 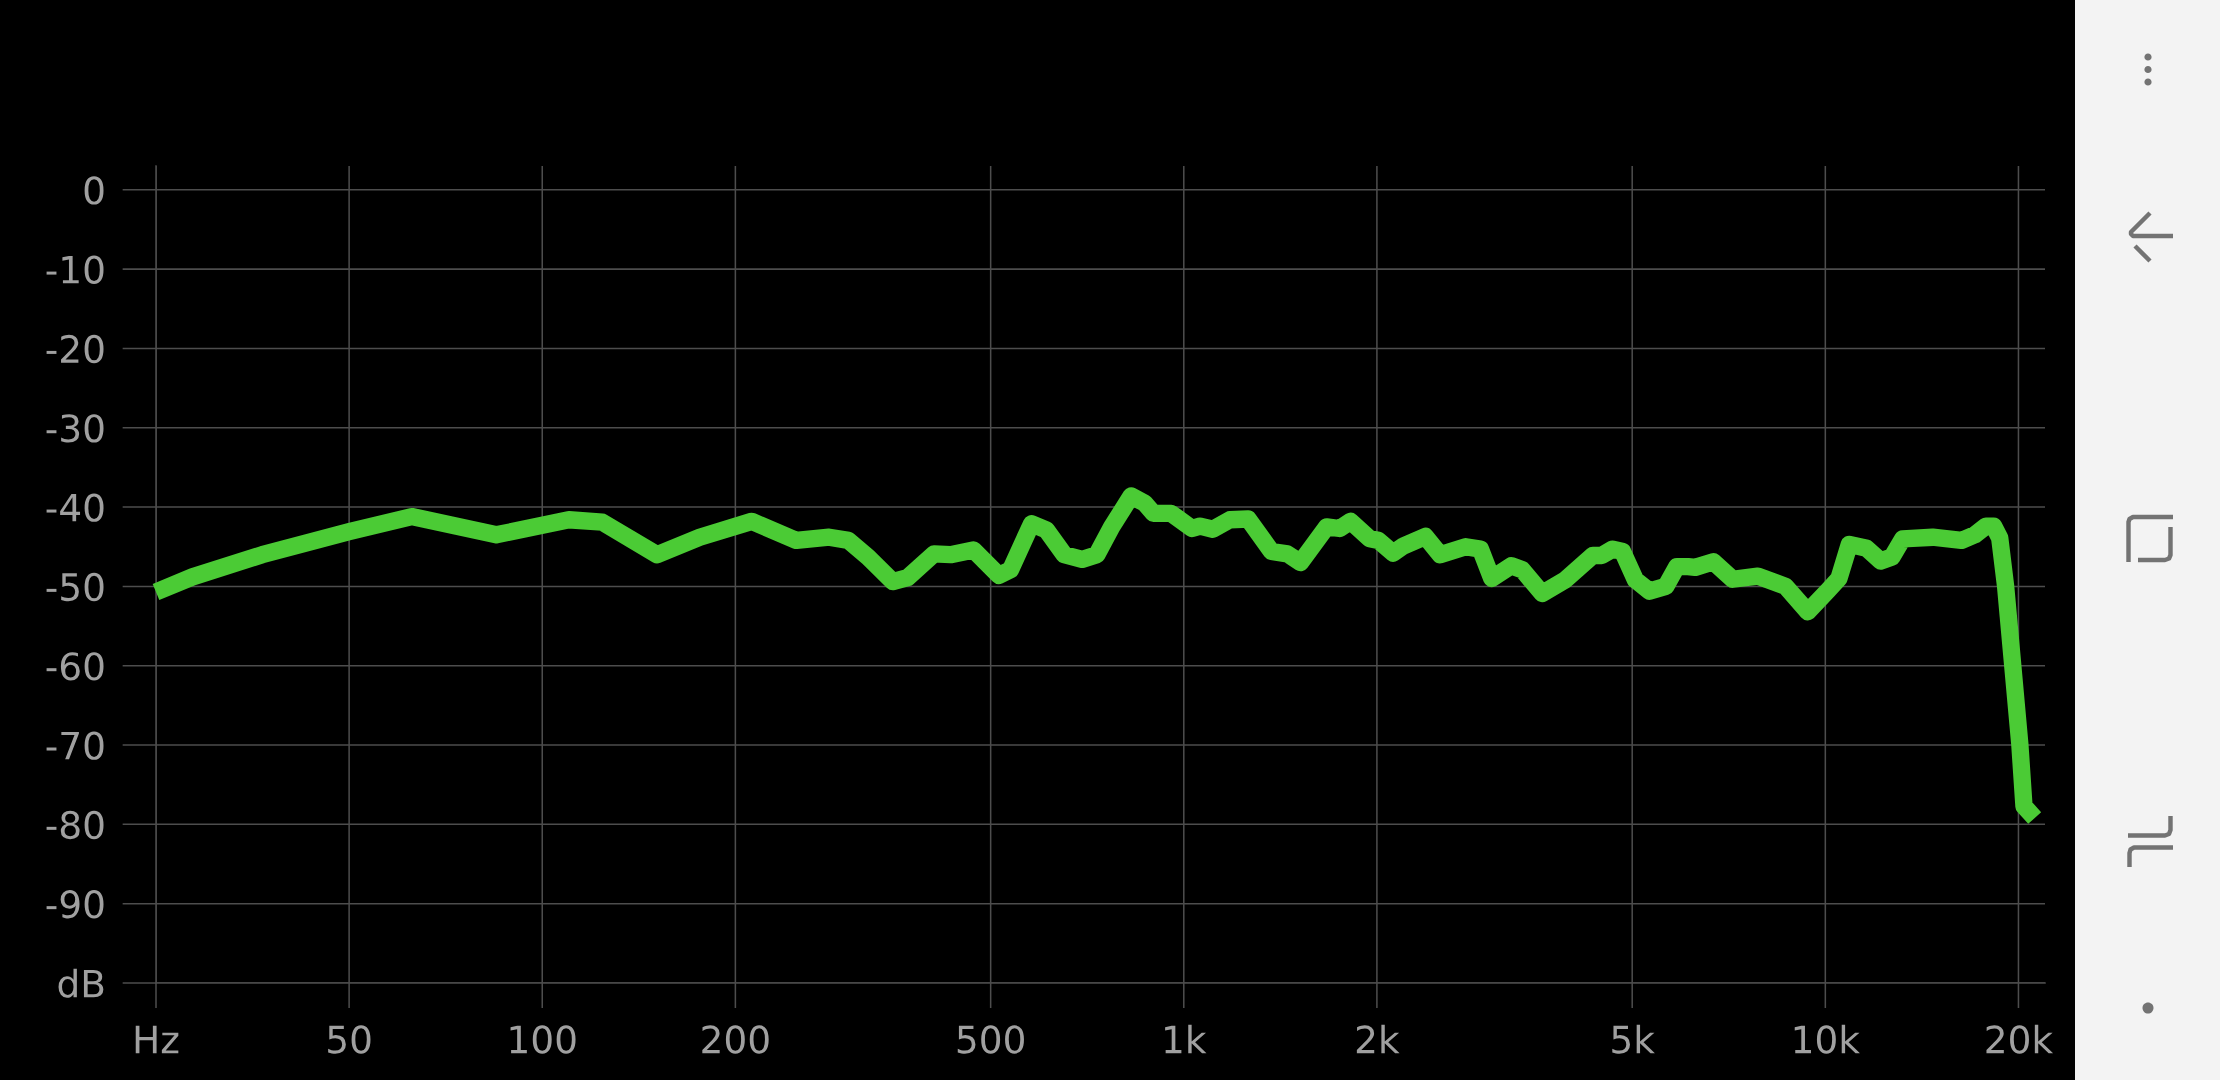 What do you see at coordinates (990, 1039) in the screenshot?
I see `x-tick-label: 500` at bounding box center [990, 1039].